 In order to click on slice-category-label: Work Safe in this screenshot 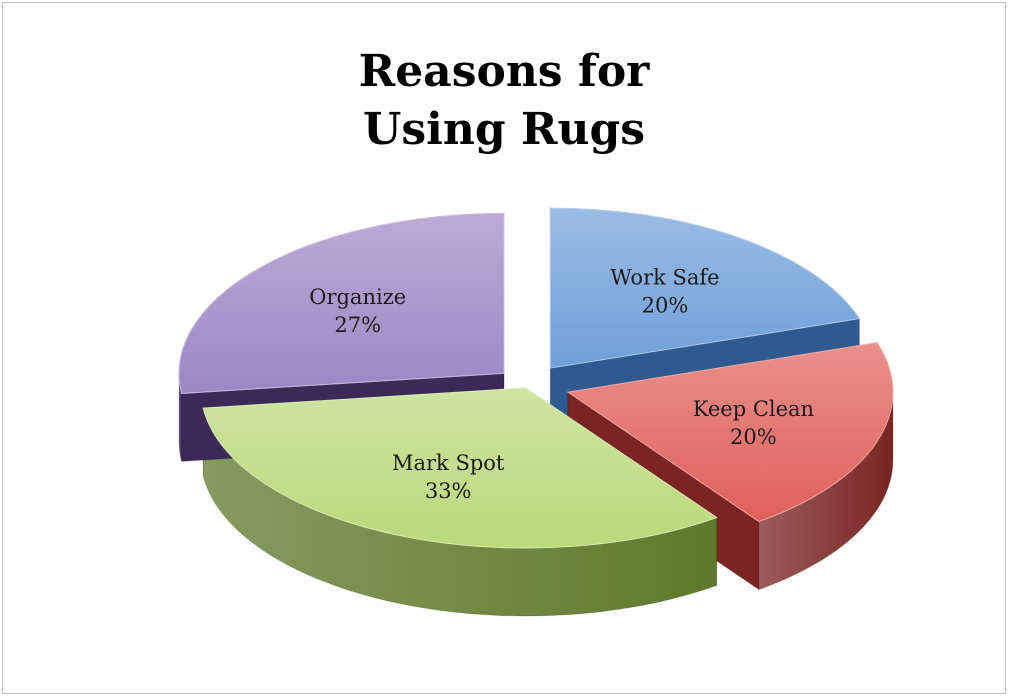, I will do `click(664, 277)`.